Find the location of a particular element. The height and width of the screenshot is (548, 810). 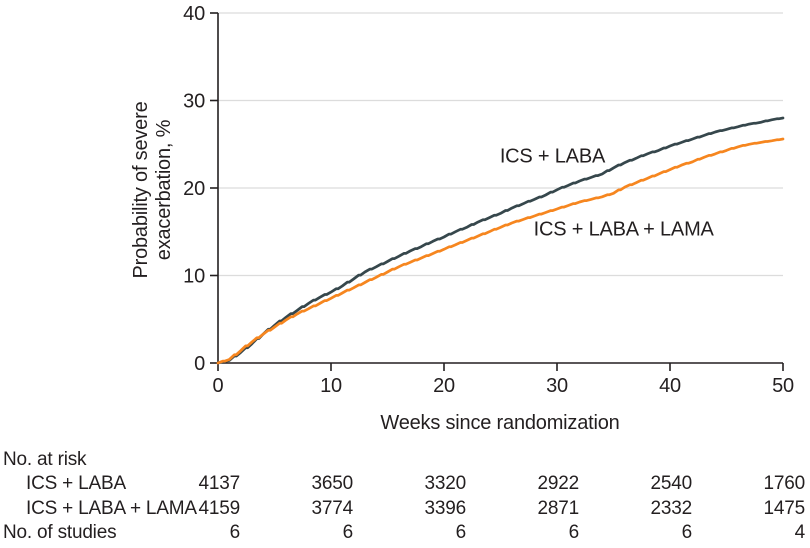

x-tick-label: 0 is located at coordinates (218, 386).